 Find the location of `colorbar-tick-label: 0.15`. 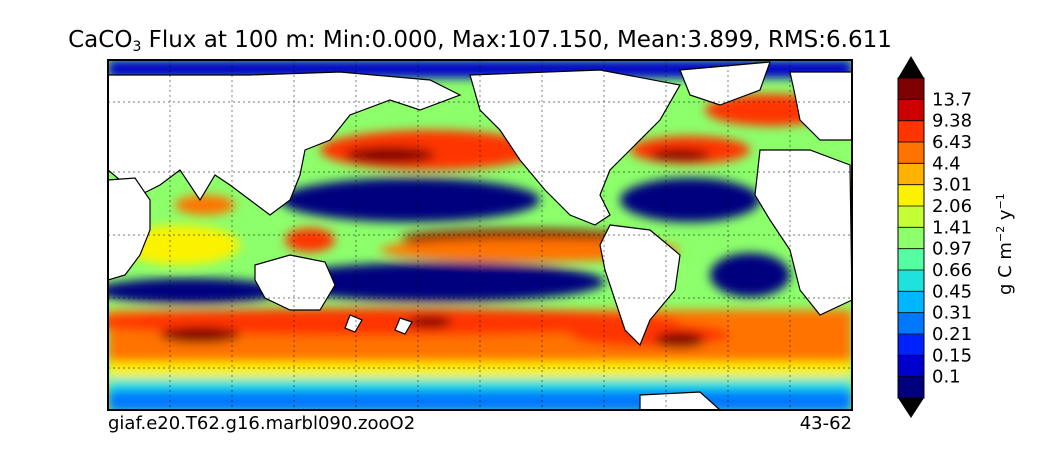

colorbar-tick-label: 0.15 is located at coordinates (952, 355).